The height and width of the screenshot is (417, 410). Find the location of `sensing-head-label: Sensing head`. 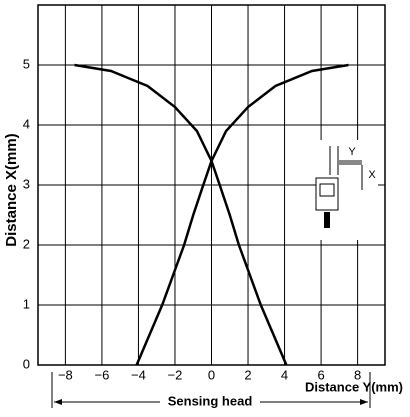

sensing-head-label: Sensing head is located at coordinates (210, 400).